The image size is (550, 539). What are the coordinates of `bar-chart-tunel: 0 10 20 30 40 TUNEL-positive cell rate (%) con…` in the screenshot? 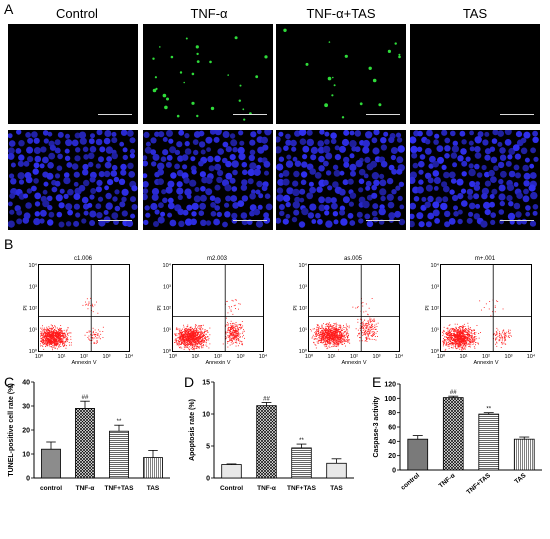 It's located at (89, 436).